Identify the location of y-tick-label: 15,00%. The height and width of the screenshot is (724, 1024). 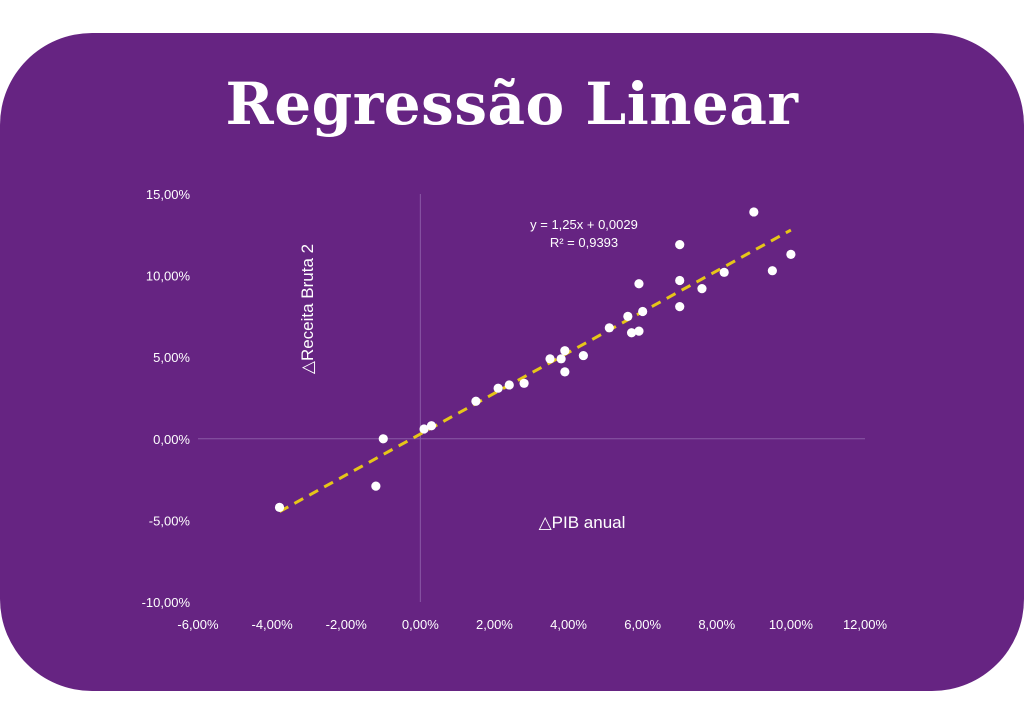
(168, 194).